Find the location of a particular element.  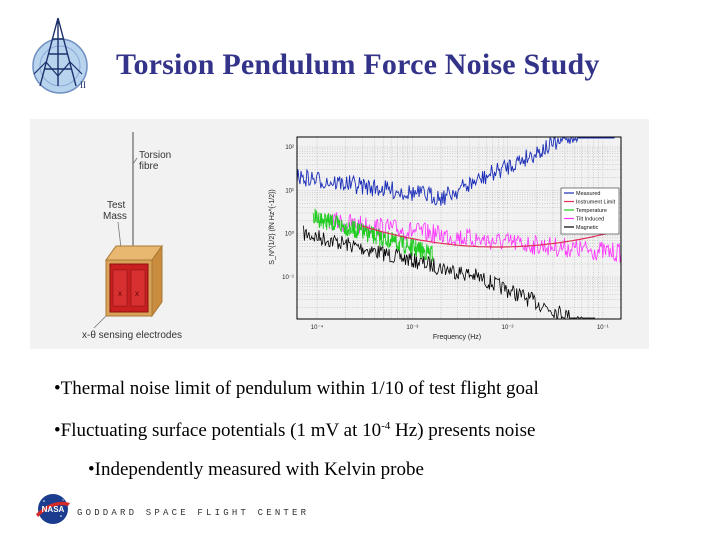

plot-instrument-limit-line is located at coordinates (488, 236).